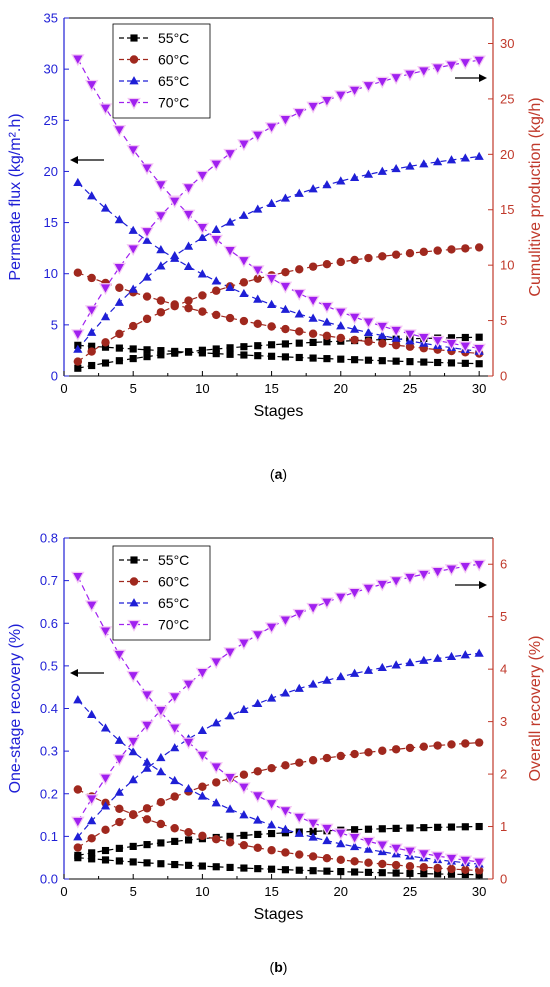 The image size is (550, 987). What do you see at coordinates (278, 267) in the screenshot?
I see `series-line-65c-left` at bounding box center [278, 267].